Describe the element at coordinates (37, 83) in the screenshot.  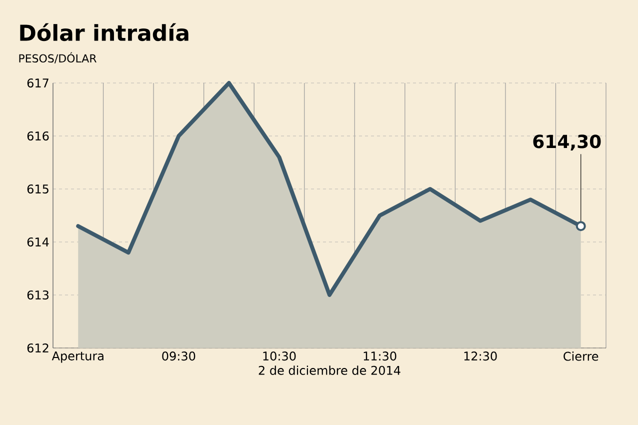
I see `y-tick-label: 617` at that location.